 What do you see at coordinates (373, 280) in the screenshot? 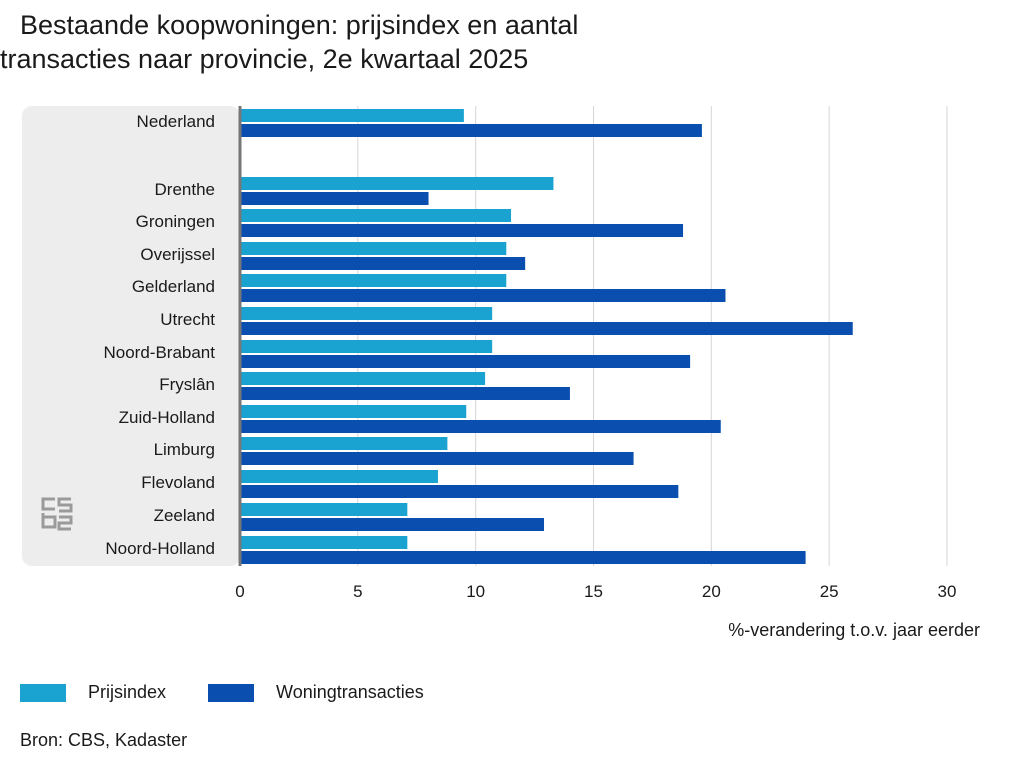
I see `bar-prijsindex-gelderland` at bounding box center [373, 280].